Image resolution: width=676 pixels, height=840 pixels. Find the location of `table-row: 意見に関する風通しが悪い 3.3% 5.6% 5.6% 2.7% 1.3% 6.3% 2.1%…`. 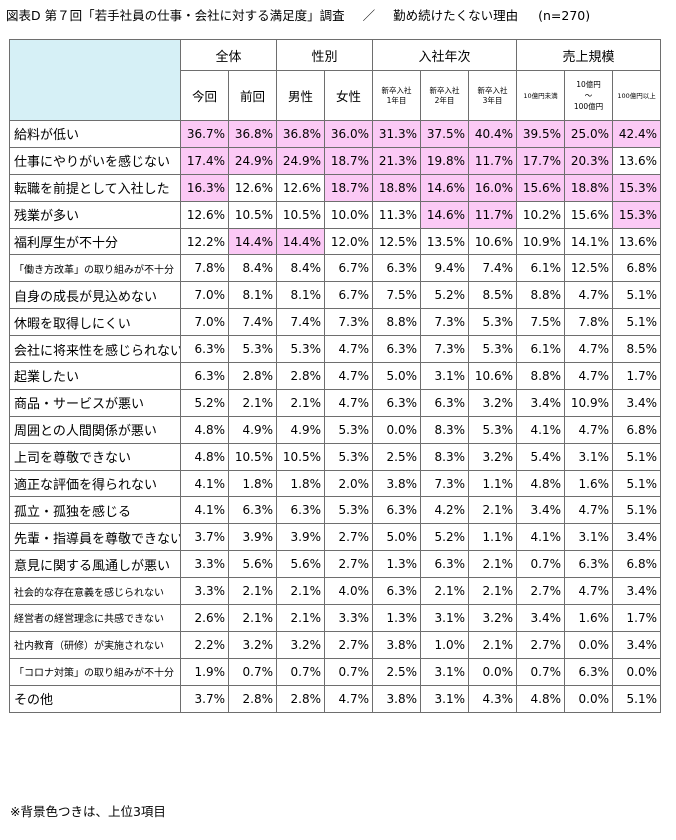

table-row: 意見に関する風通しが悪い 3.3% 5.6% 5.6% 2.7% 1.3% 6.3% 2.1%… is located at coordinates (335, 564).